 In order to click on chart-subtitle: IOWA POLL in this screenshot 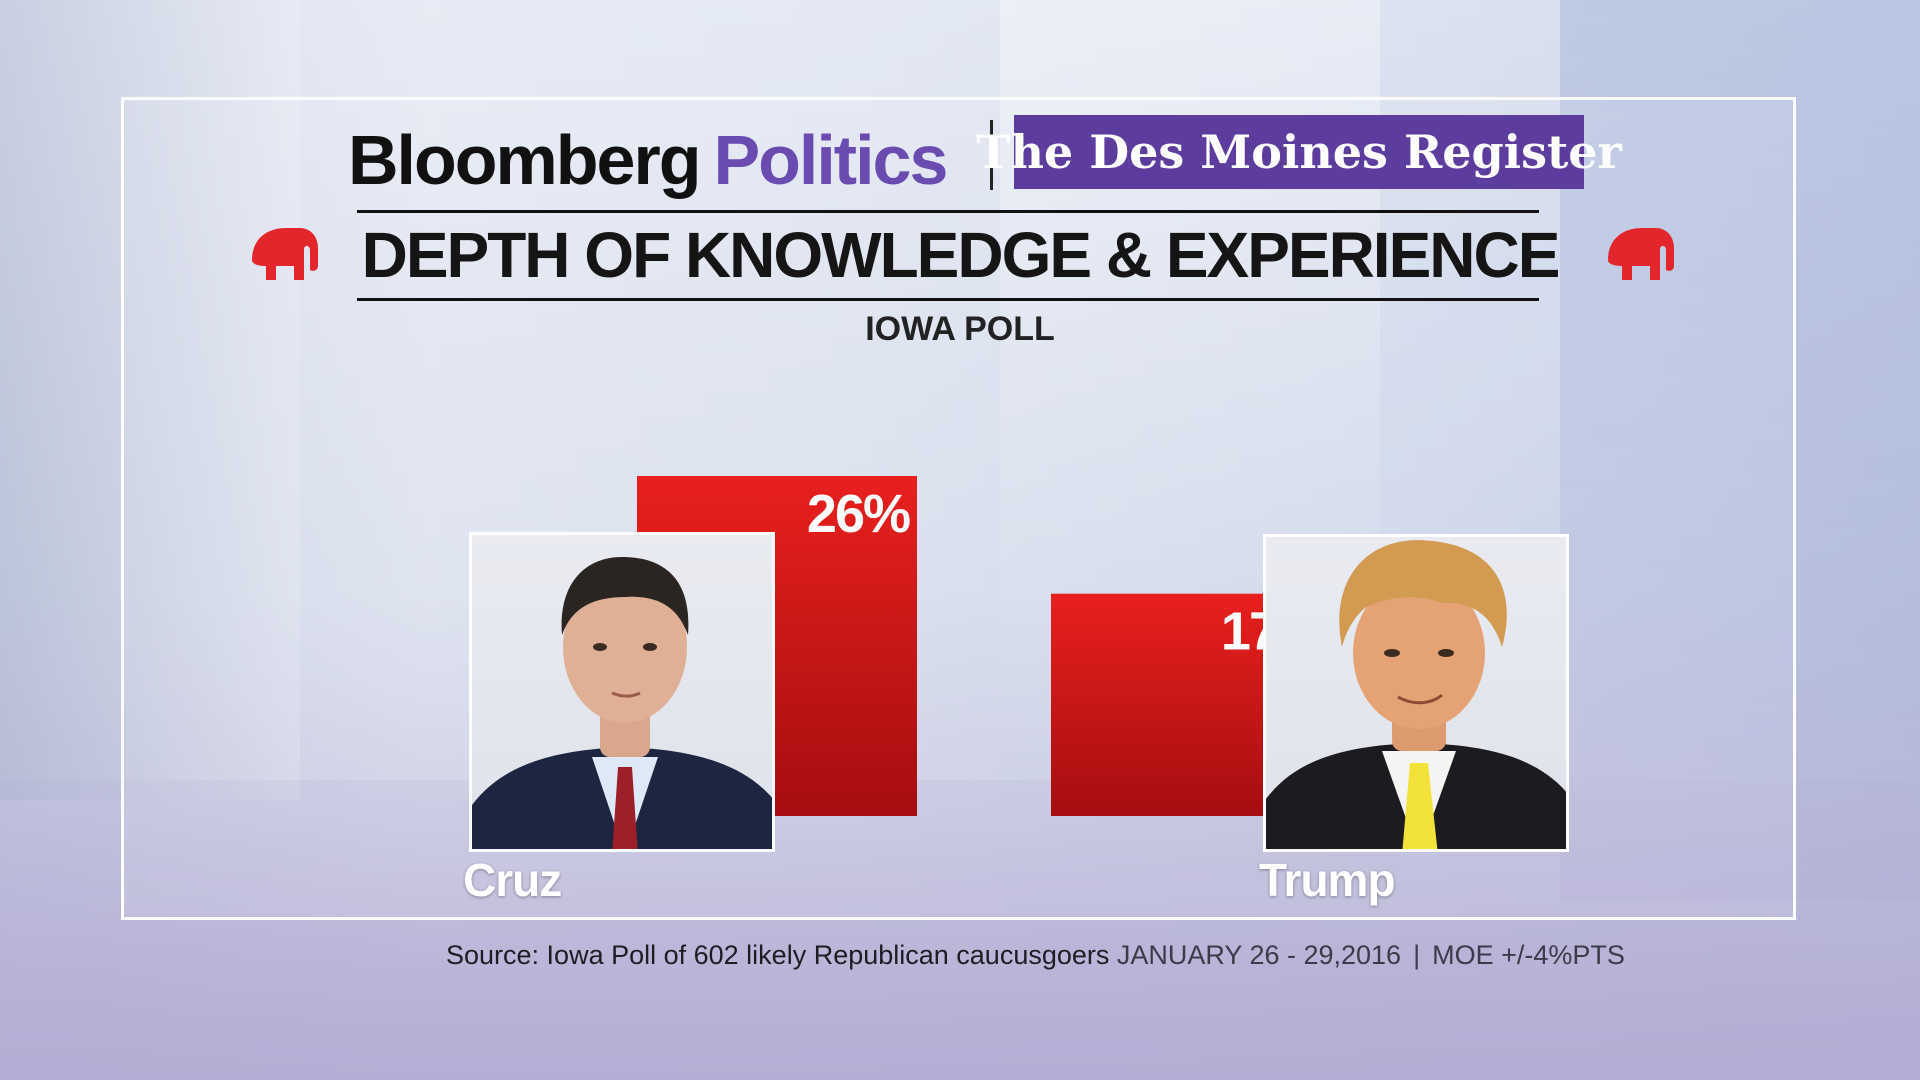, I will do `click(960, 329)`.